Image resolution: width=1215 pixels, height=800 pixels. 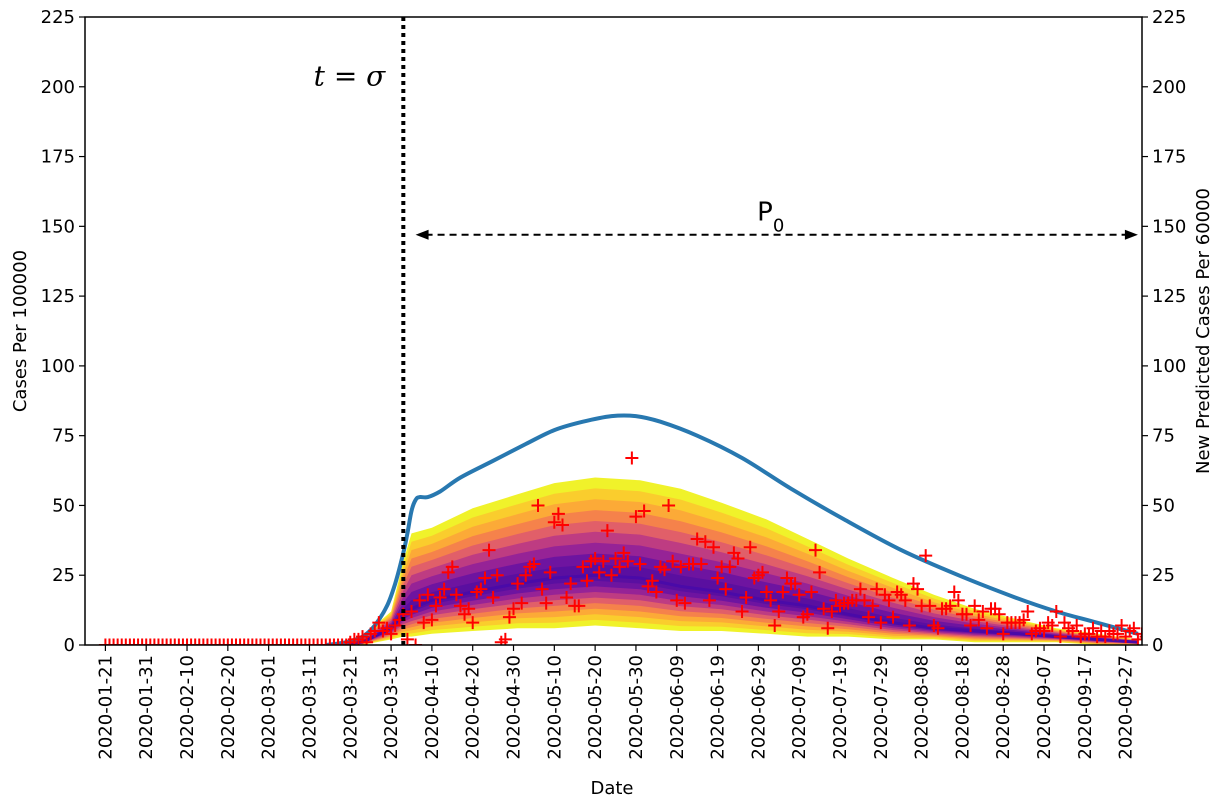 I want to click on x-tick-label: 2020-04-10, so click(x=432, y=707).